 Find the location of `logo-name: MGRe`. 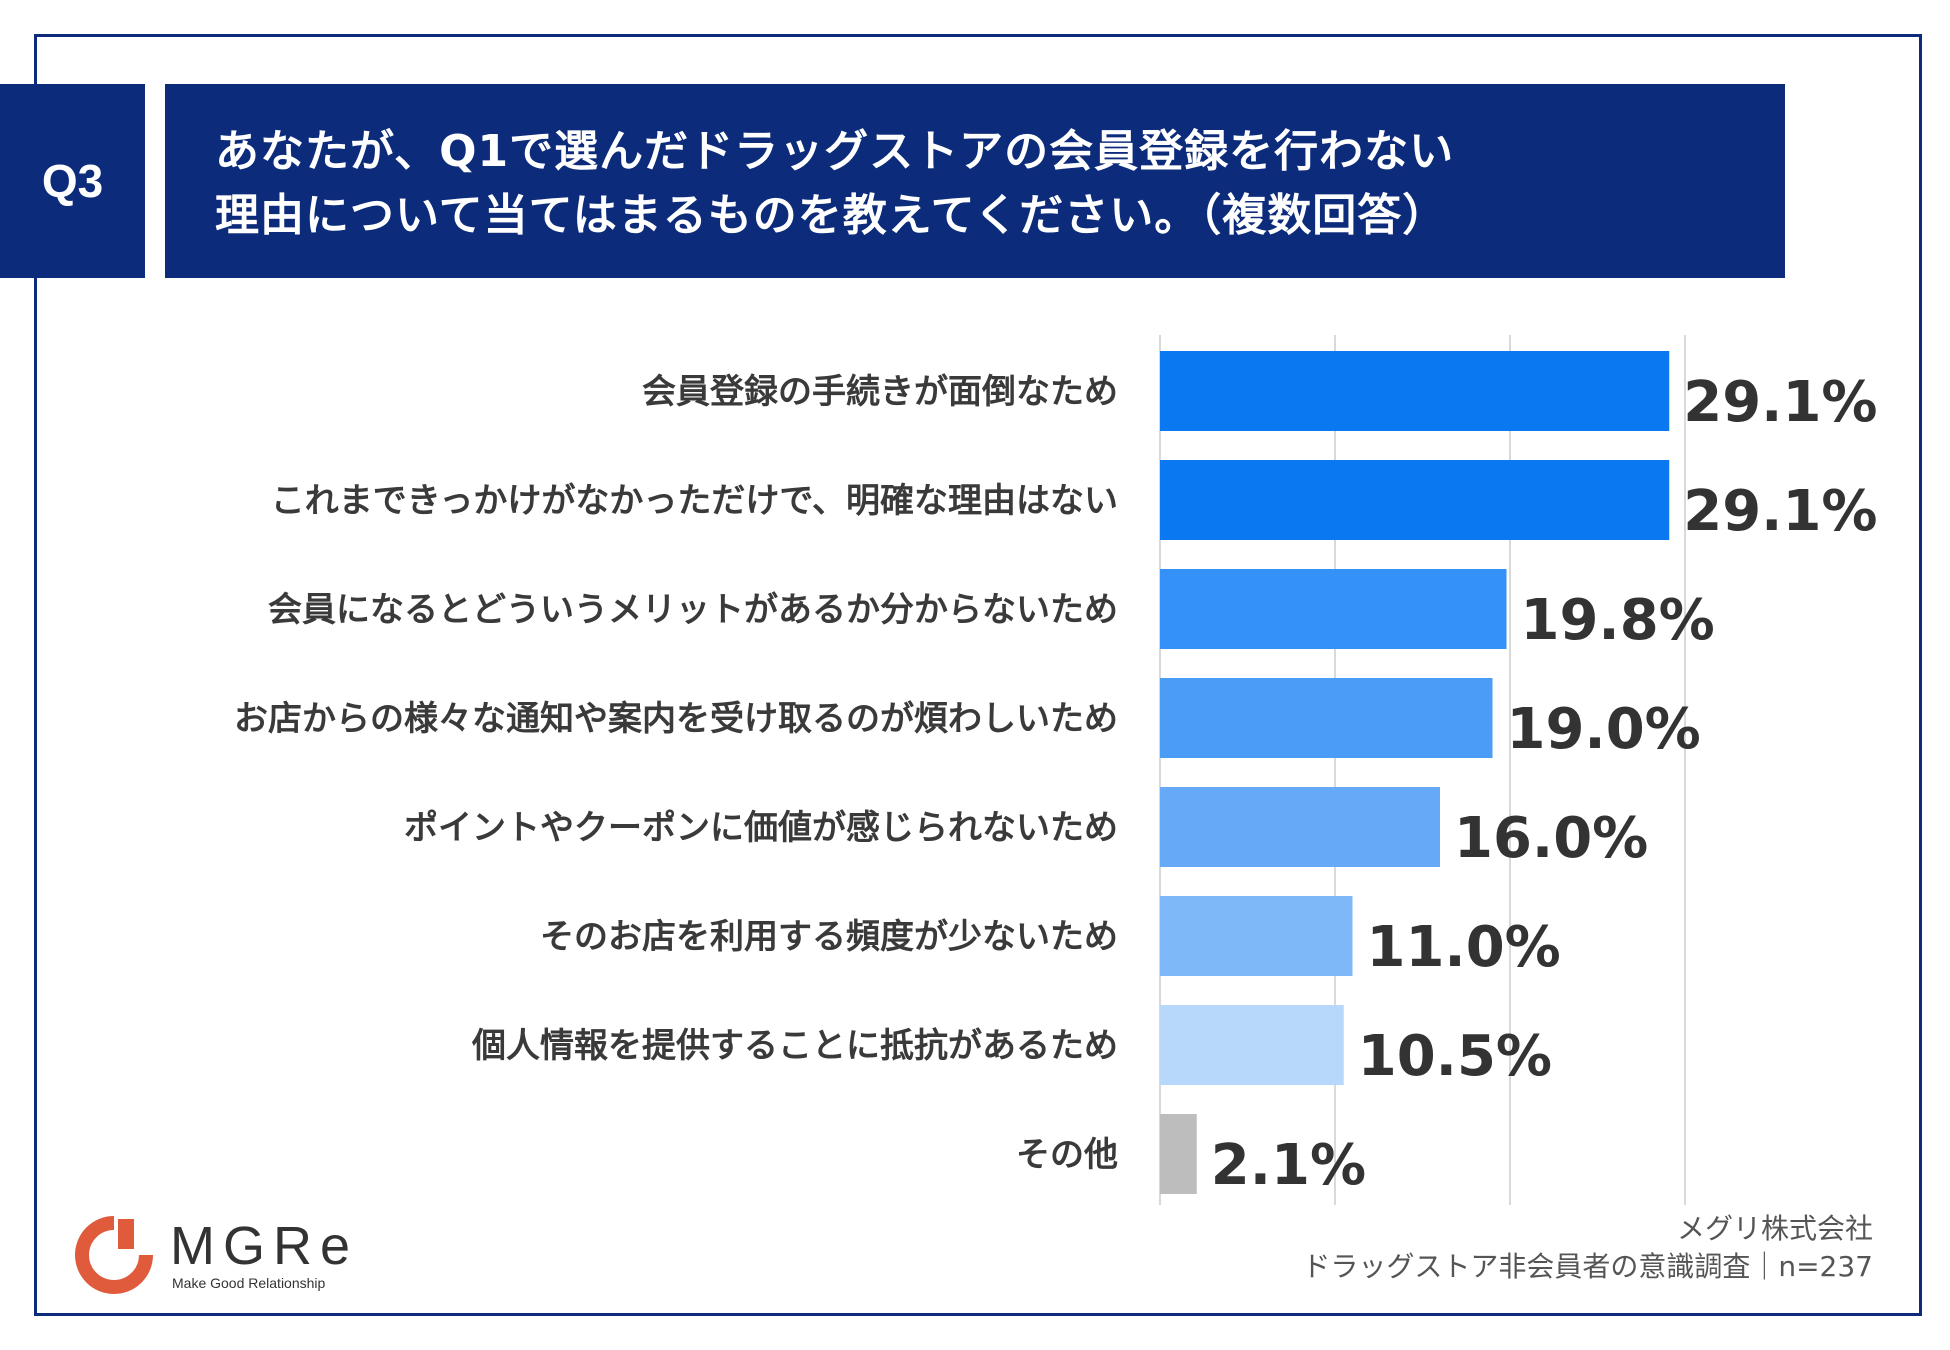

logo-name: MGRe is located at coordinates (264, 1246).